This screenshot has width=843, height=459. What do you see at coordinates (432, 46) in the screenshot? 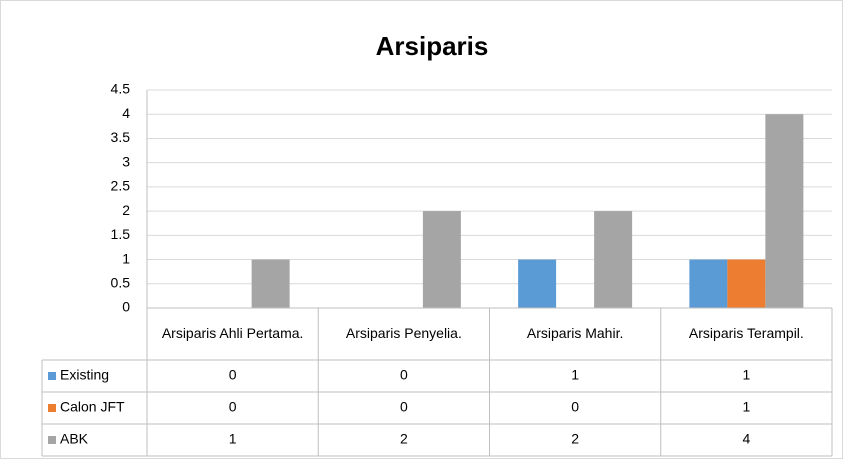
I see `chart-title: Arsiparis` at bounding box center [432, 46].